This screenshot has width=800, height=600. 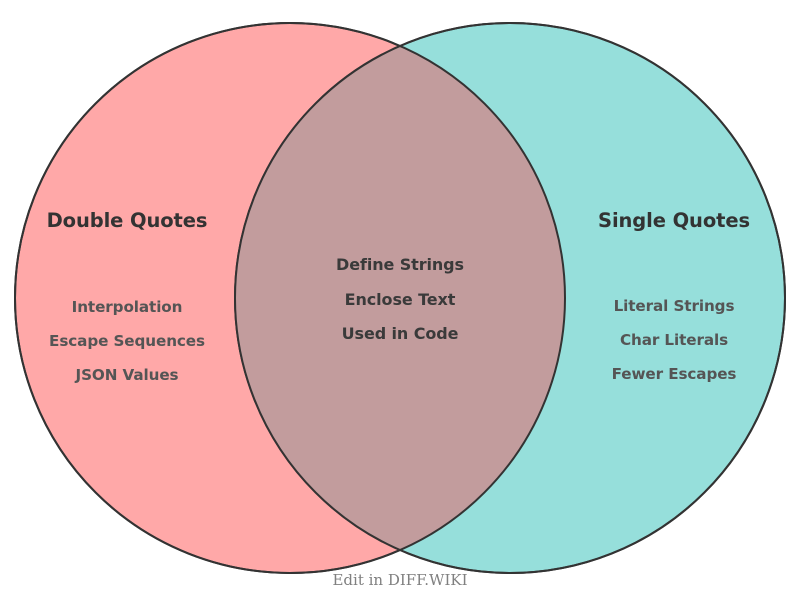 I want to click on left-set-title: Double Quotes, so click(x=127, y=220).